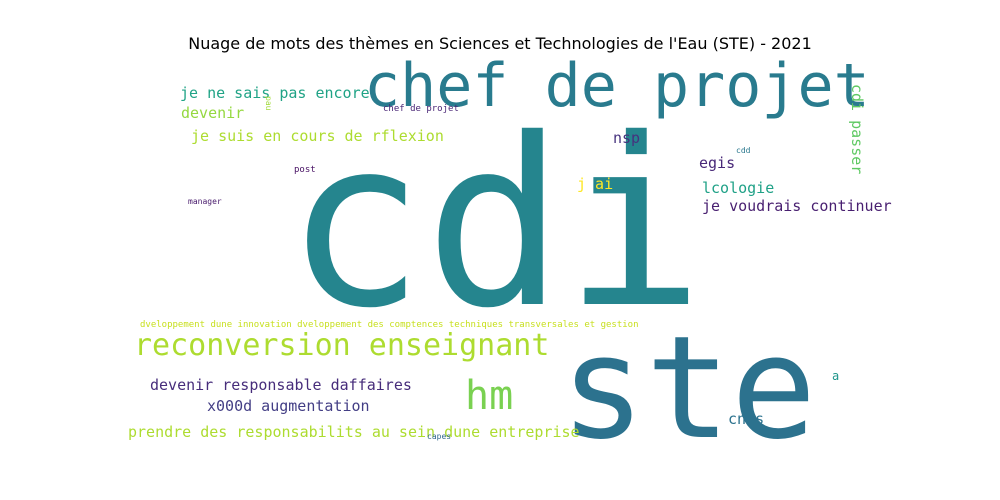 The height and width of the screenshot is (500, 1000). What do you see at coordinates (275, 93) in the screenshot?
I see `word-5: je ne sais pas encore` at bounding box center [275, 93].